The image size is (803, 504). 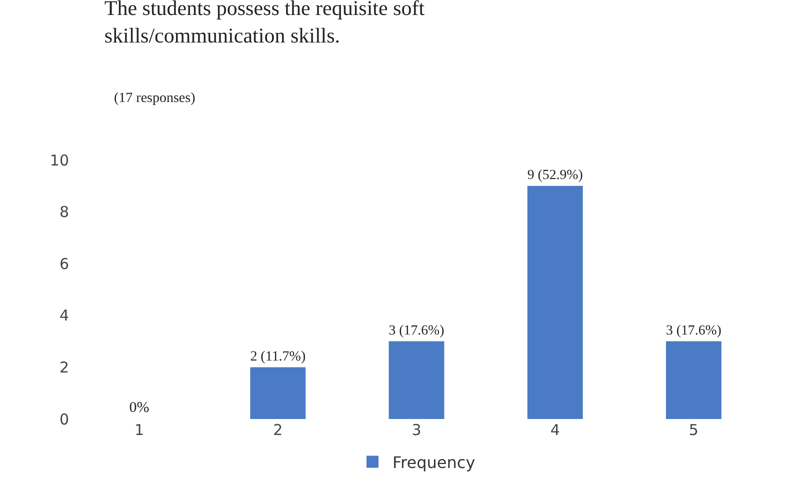 I want to click on y-tick-label: 0, so click(x=64, y=419).